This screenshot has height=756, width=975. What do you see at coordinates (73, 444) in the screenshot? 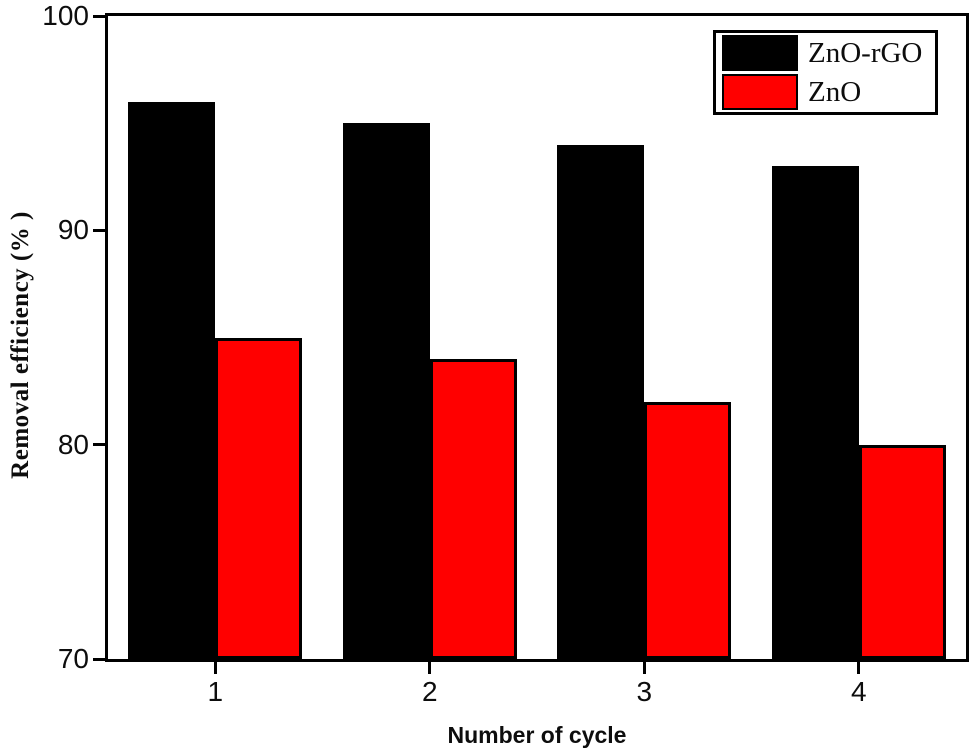
I see `y-tick-label: 80` at bounding box center [73, 444].